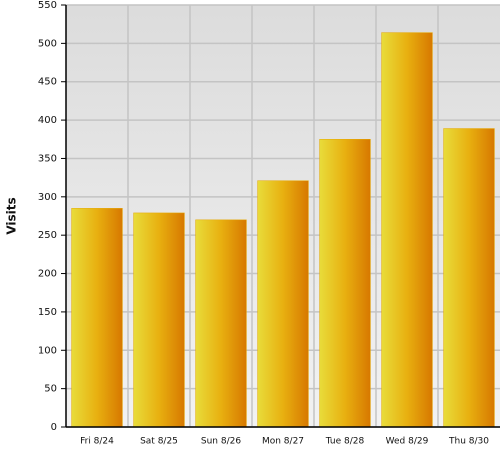 The width and height of the screenshot is (500, 462). I want to click on y-tick-label: 250, so click(47, 235).